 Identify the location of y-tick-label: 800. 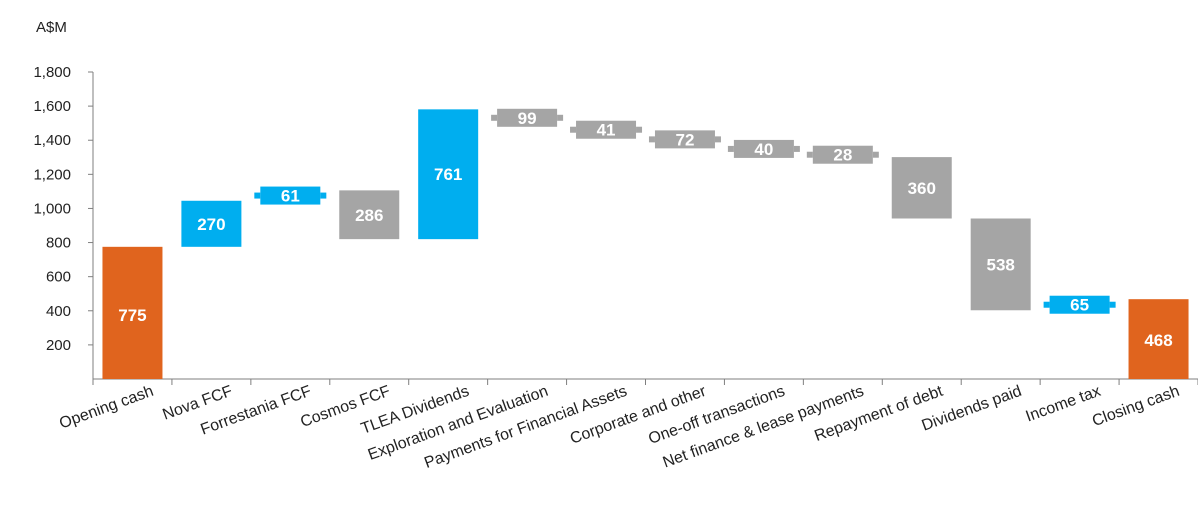
(58, 243).